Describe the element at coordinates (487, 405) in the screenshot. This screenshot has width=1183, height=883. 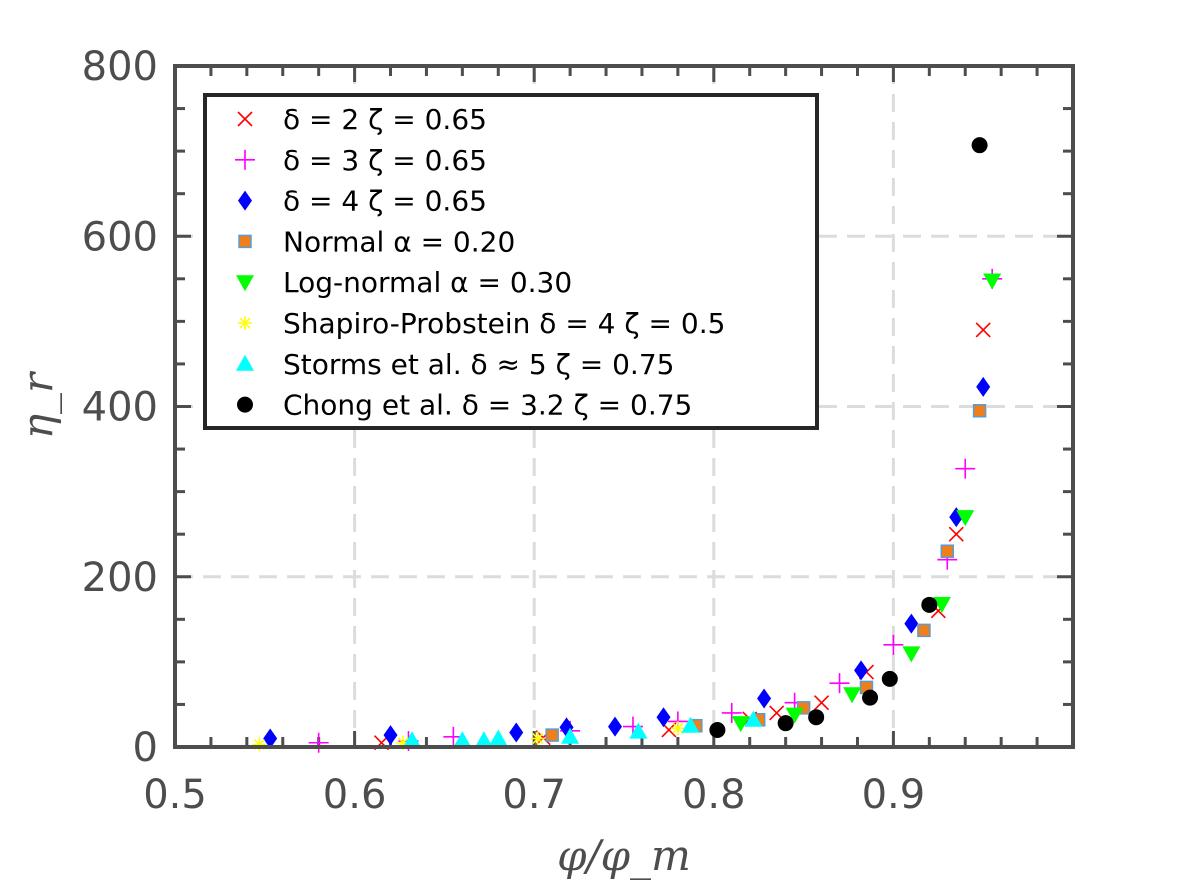
I see `legend-label: Chong et al. δ = 3.2 ζ = 0.75` at that location.